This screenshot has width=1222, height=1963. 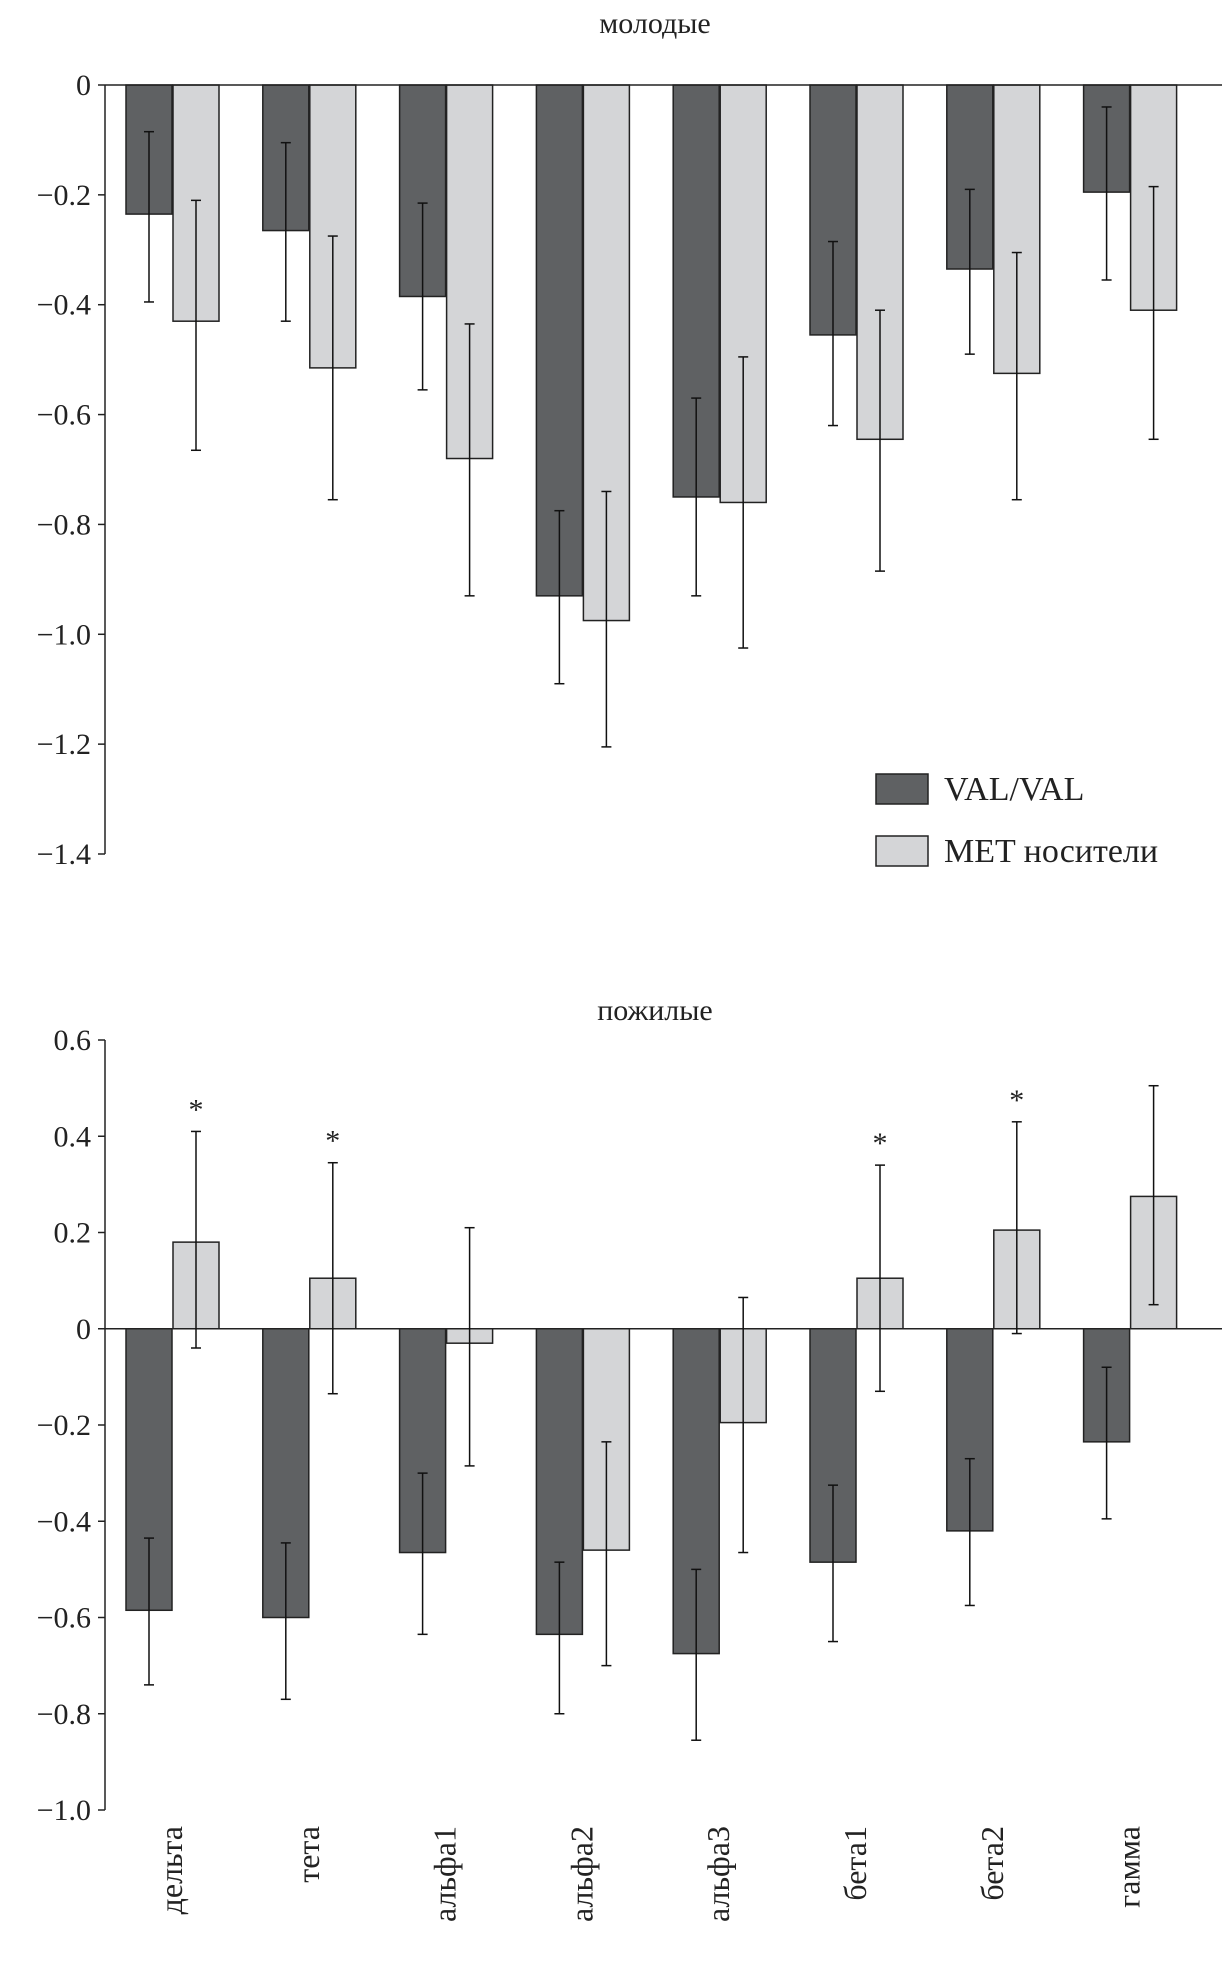 What do you see at coordinates (655, 1010) in the screenshot?
I see `chart-title: пожилые` at bounding box center [655, 1010].